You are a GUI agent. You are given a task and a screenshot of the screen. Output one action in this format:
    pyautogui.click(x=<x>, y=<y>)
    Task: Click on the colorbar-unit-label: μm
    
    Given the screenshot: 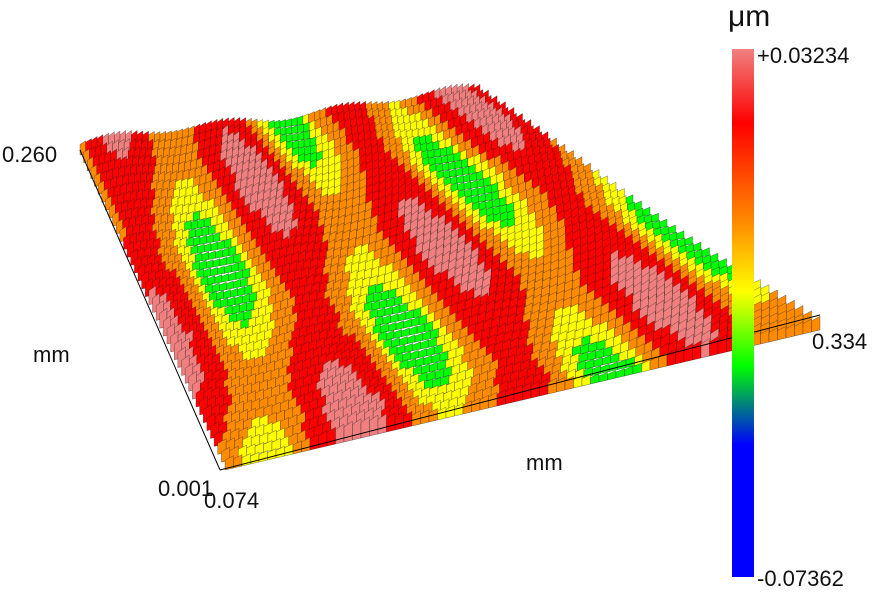 What is the action you would take?
    pyautogui.click(x=749, y=16)
    